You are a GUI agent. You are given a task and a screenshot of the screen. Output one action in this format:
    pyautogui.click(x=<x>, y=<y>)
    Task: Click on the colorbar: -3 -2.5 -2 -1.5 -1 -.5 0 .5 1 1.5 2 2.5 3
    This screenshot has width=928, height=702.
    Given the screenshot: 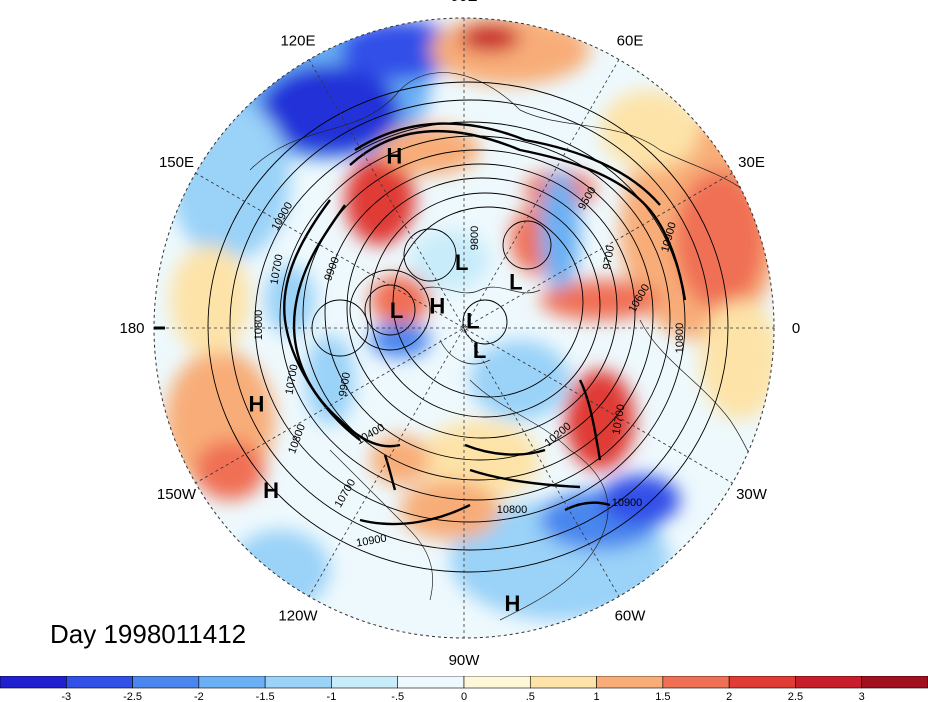 What is the action you would take?
    pyautogui.click(x=464, y=689)
    